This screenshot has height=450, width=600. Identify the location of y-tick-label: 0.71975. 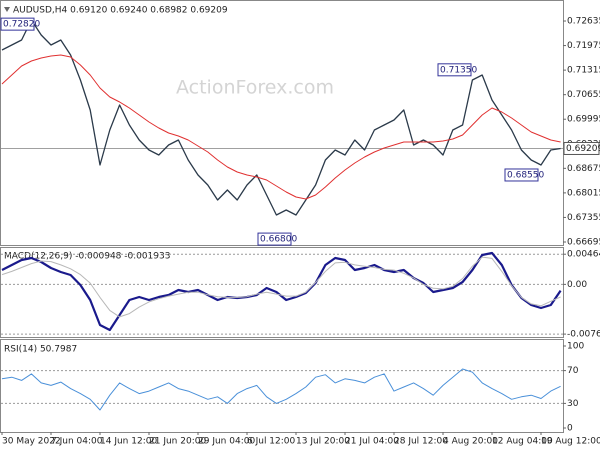
(583, 46).